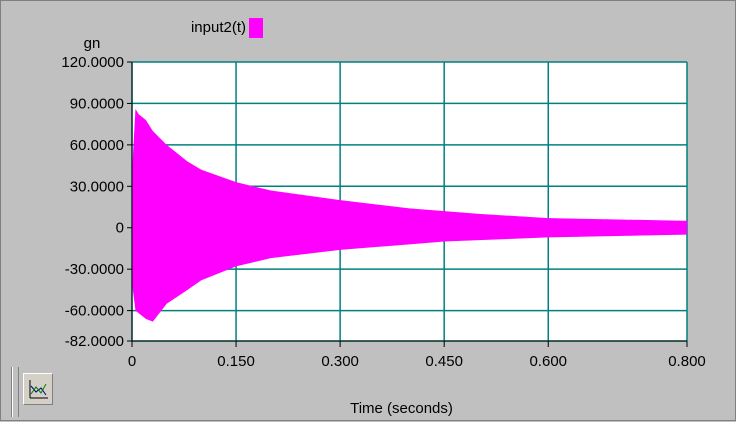  I want to click on y-tick-label: 30.0000, so click(97, 186).